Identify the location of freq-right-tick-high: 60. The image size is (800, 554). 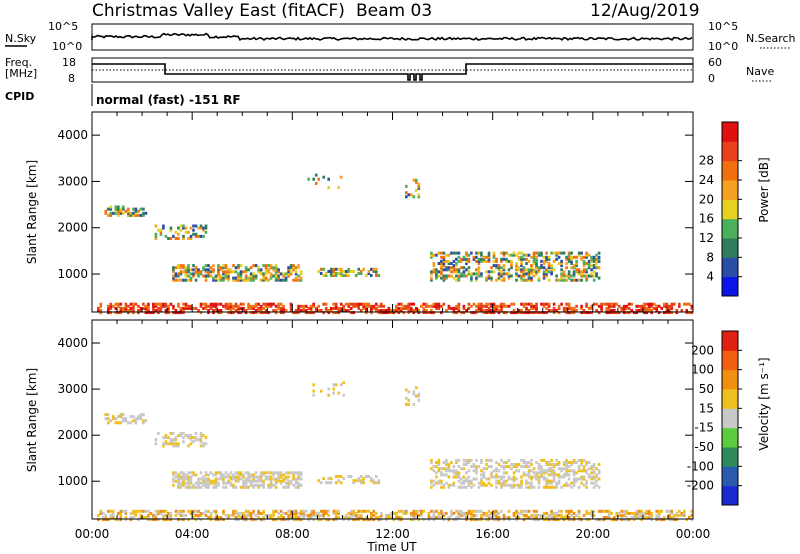
(715, 62).